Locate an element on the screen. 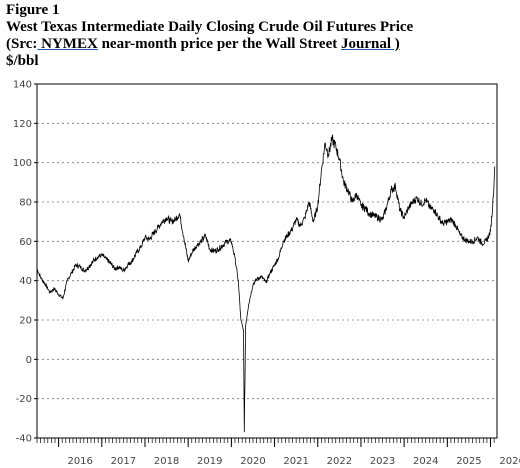 Image resolution: width=520 pixels, height=468 pixels. source-journal: Journal ) is located at coordinates (370, 44).